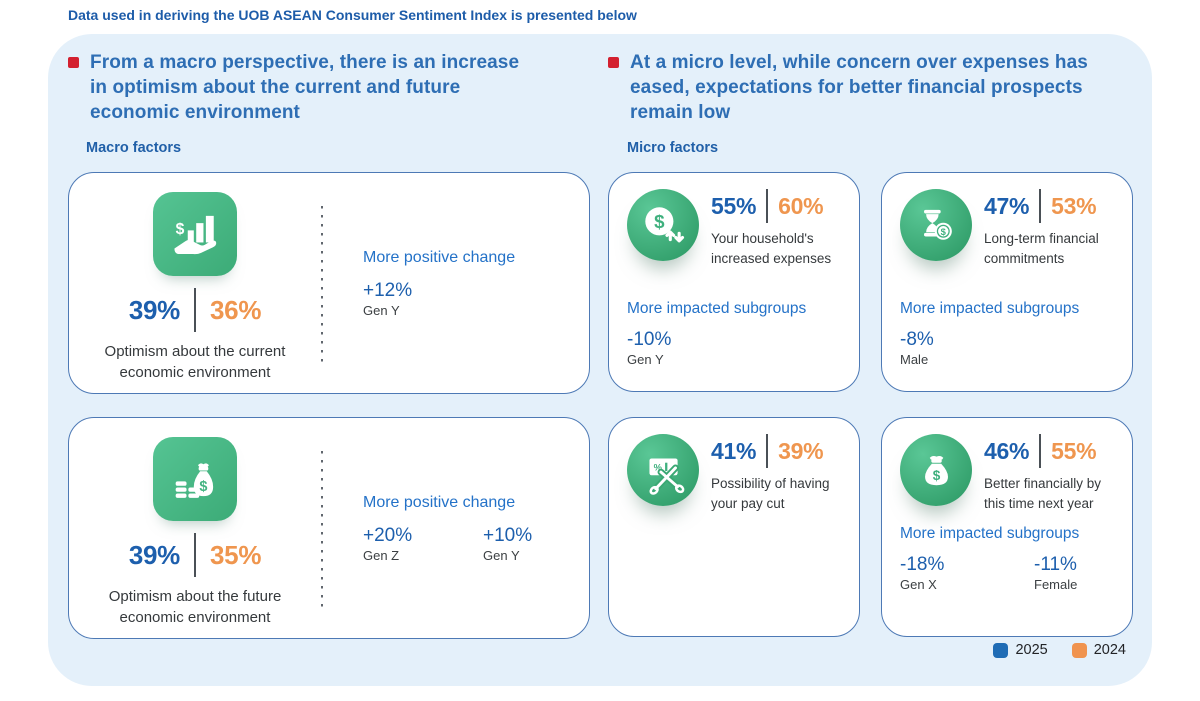 The width and height of the screenshot is (1200, 701). What do you see at coordinates (914, 360) in the screenshot?
I see `subgroup-group: Male` at bounding box center [914, 360].